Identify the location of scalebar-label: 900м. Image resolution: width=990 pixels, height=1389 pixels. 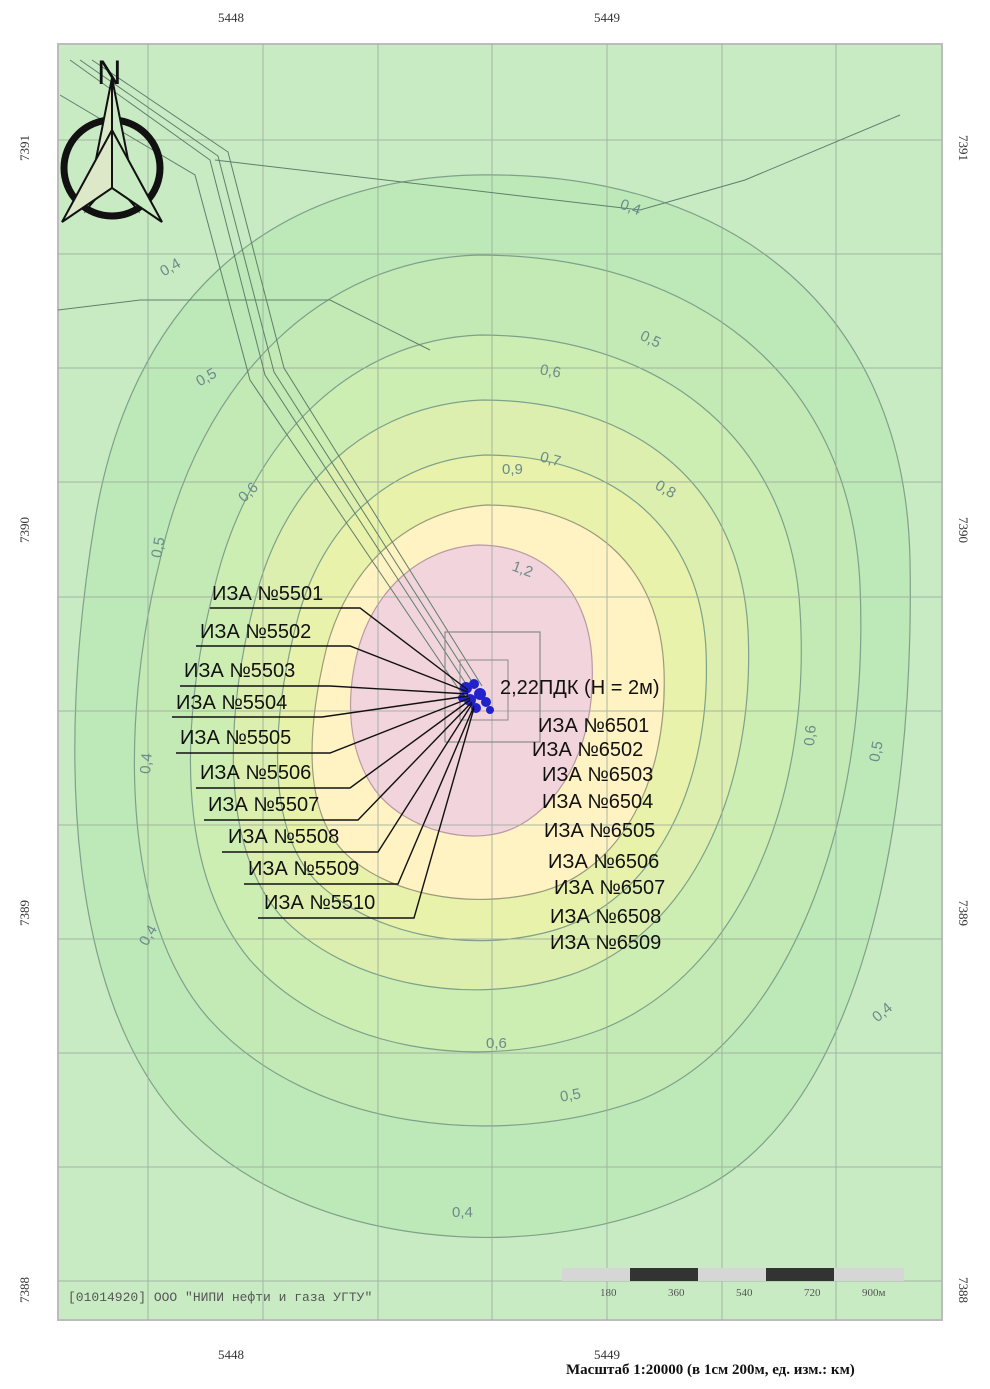
(874, 1293).